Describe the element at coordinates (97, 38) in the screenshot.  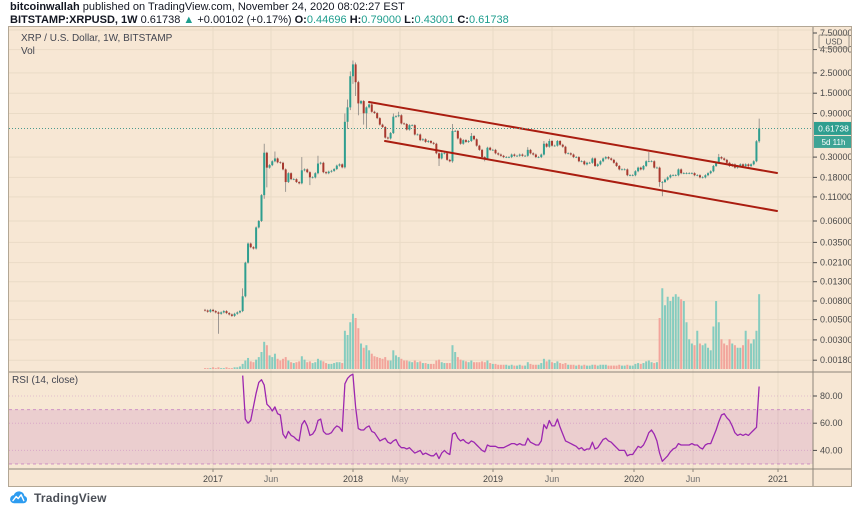
I see `chart-title: XRP / U.S. Dollar, 1W, BITSTAMP` at that location.